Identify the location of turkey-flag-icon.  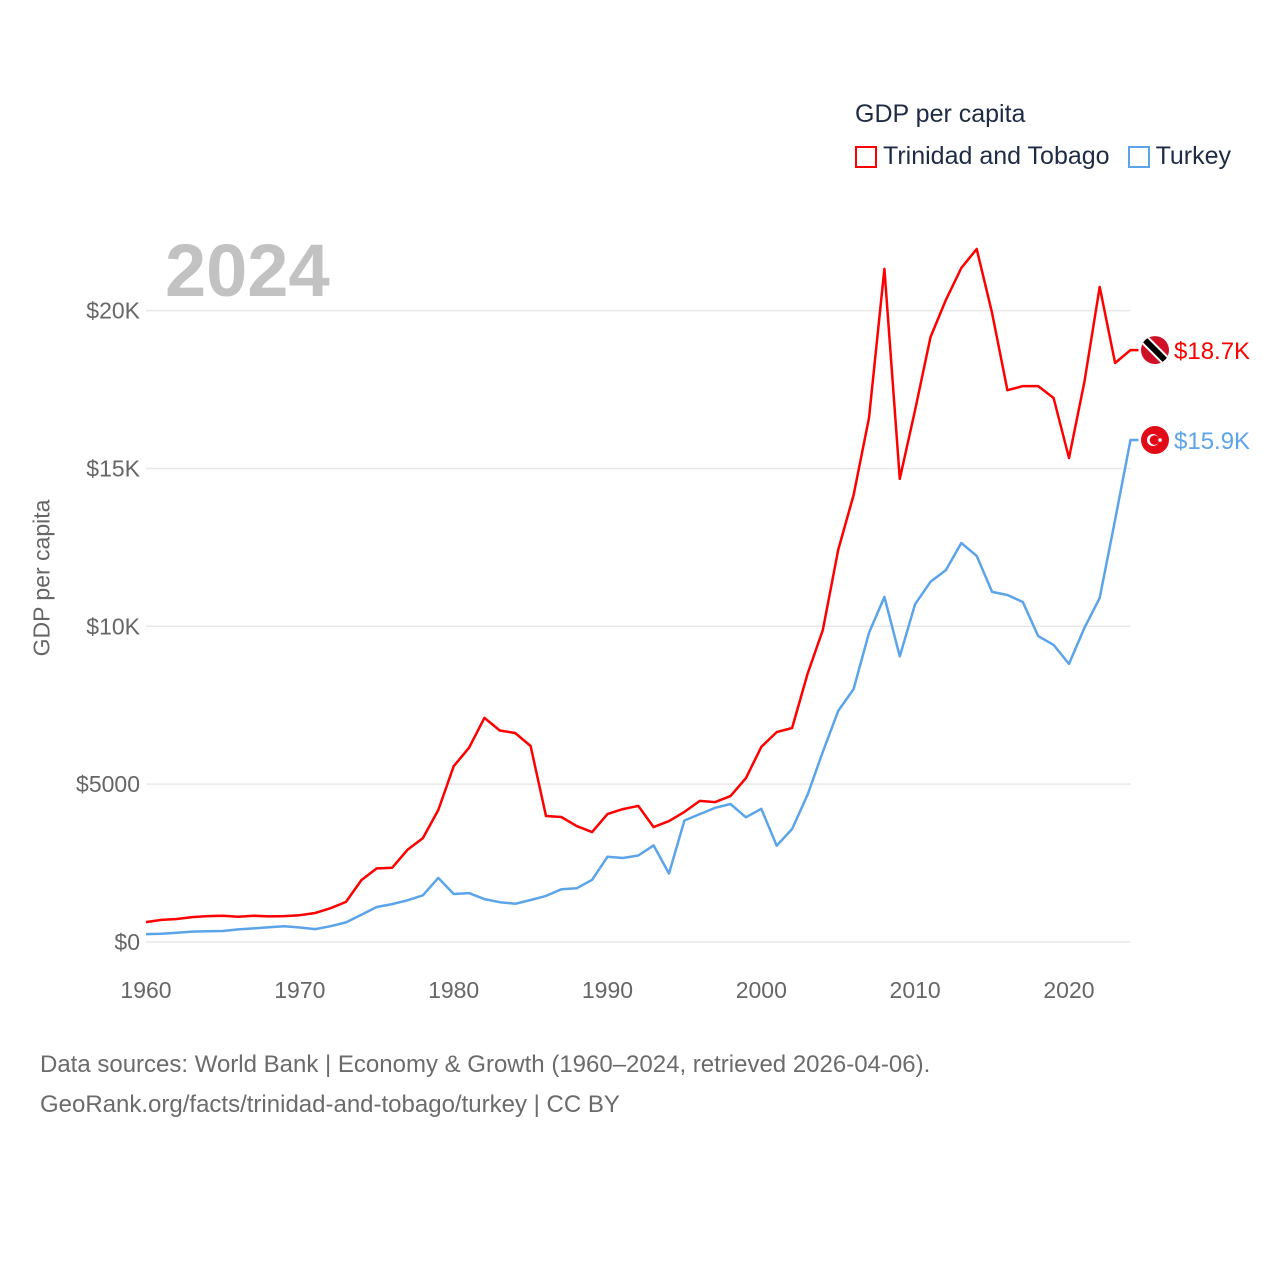
(1155, 440).